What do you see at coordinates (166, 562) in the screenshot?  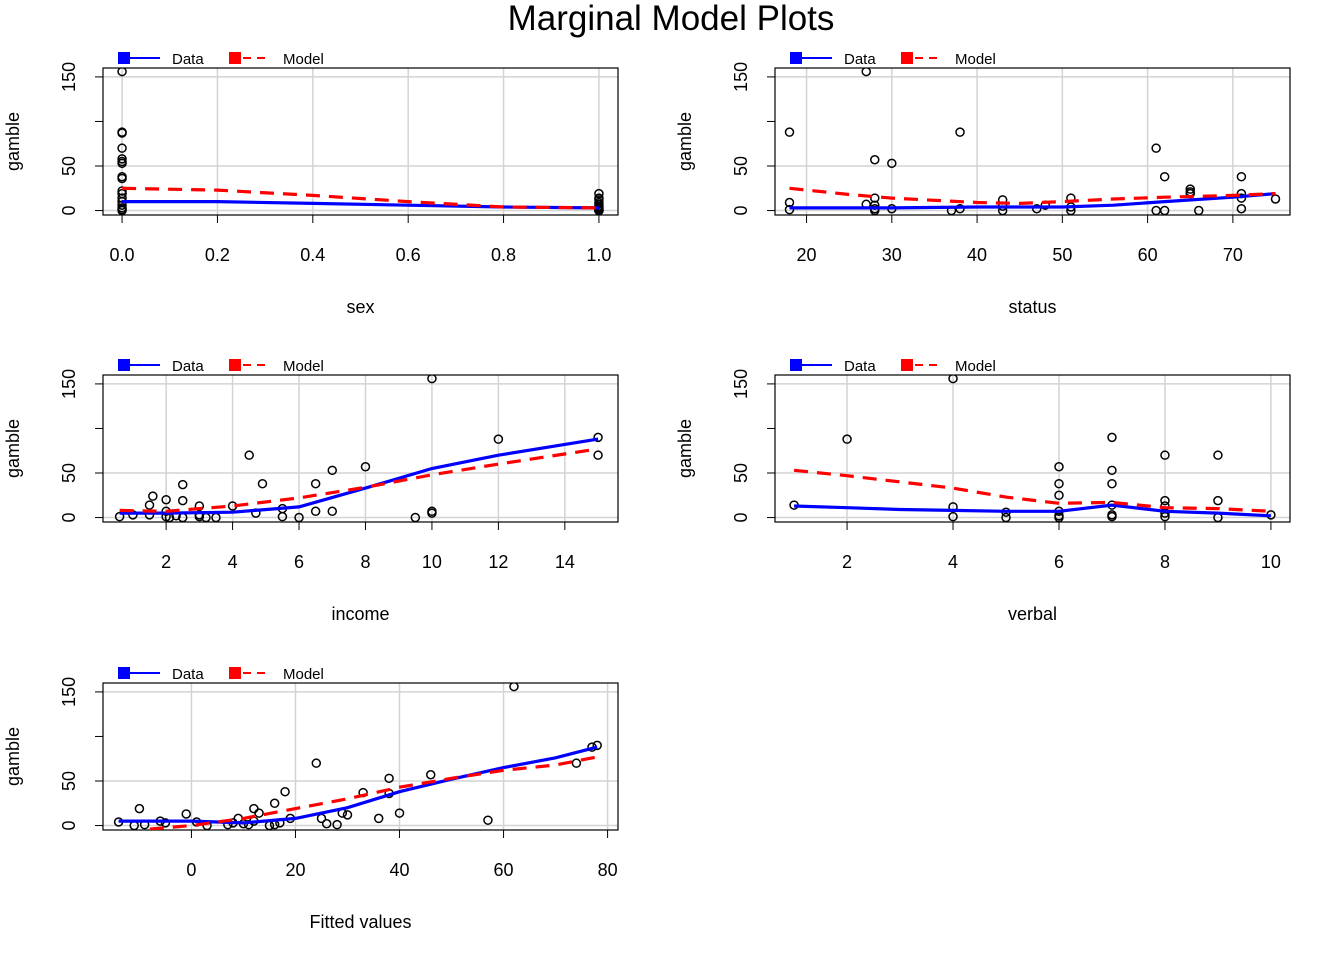 I see `x-tick-label: 2` at bounding box center [166, 562].